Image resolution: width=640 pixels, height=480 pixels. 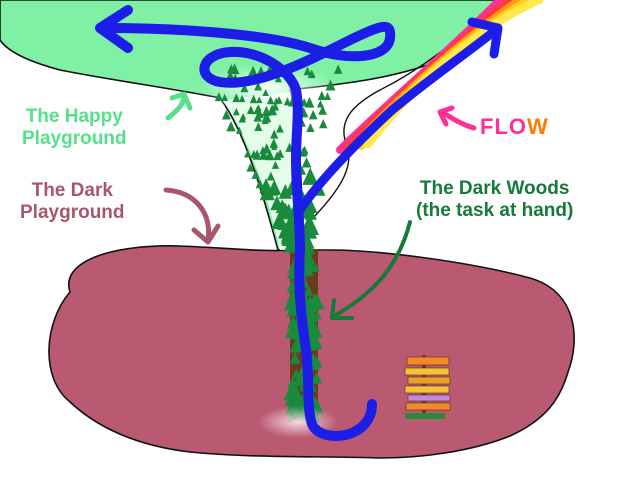 I want to click on dark-woods-label-line-1: The Dark Woods, so click(x=494, y=188).